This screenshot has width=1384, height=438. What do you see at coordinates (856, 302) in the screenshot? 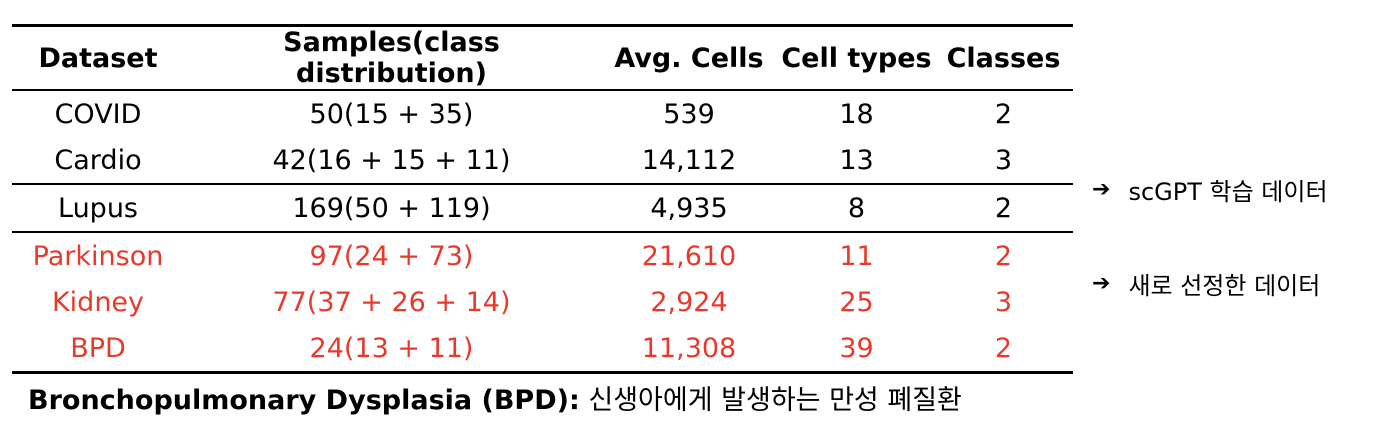
I see `cell-cell-types: 25` at bounding box center [856, 302].